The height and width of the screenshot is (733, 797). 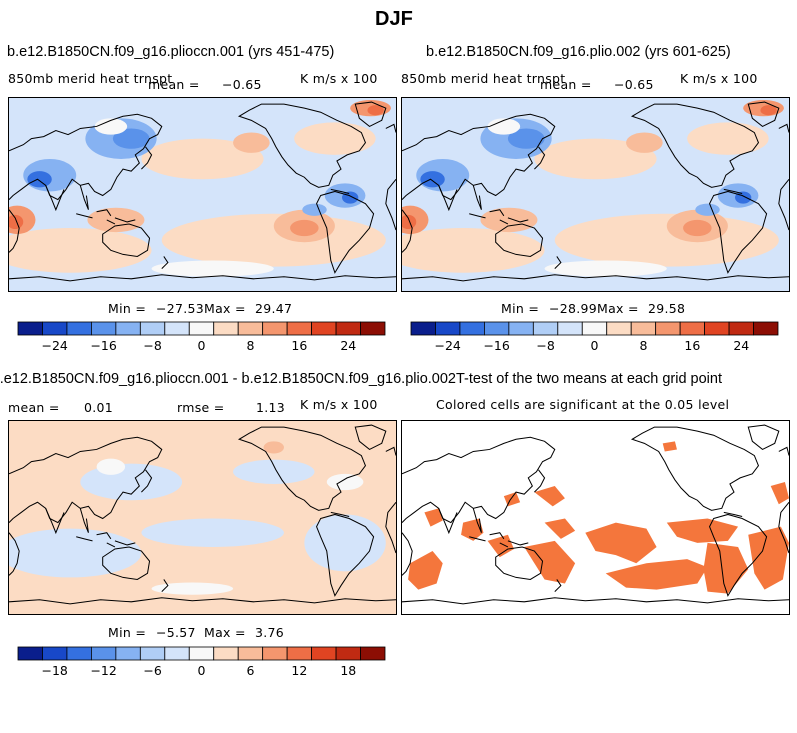 What do you see at coordinates (348, 670) in the screenshot?
I see `colorbar-tick-label: 18` at bounding box center [348, 670].